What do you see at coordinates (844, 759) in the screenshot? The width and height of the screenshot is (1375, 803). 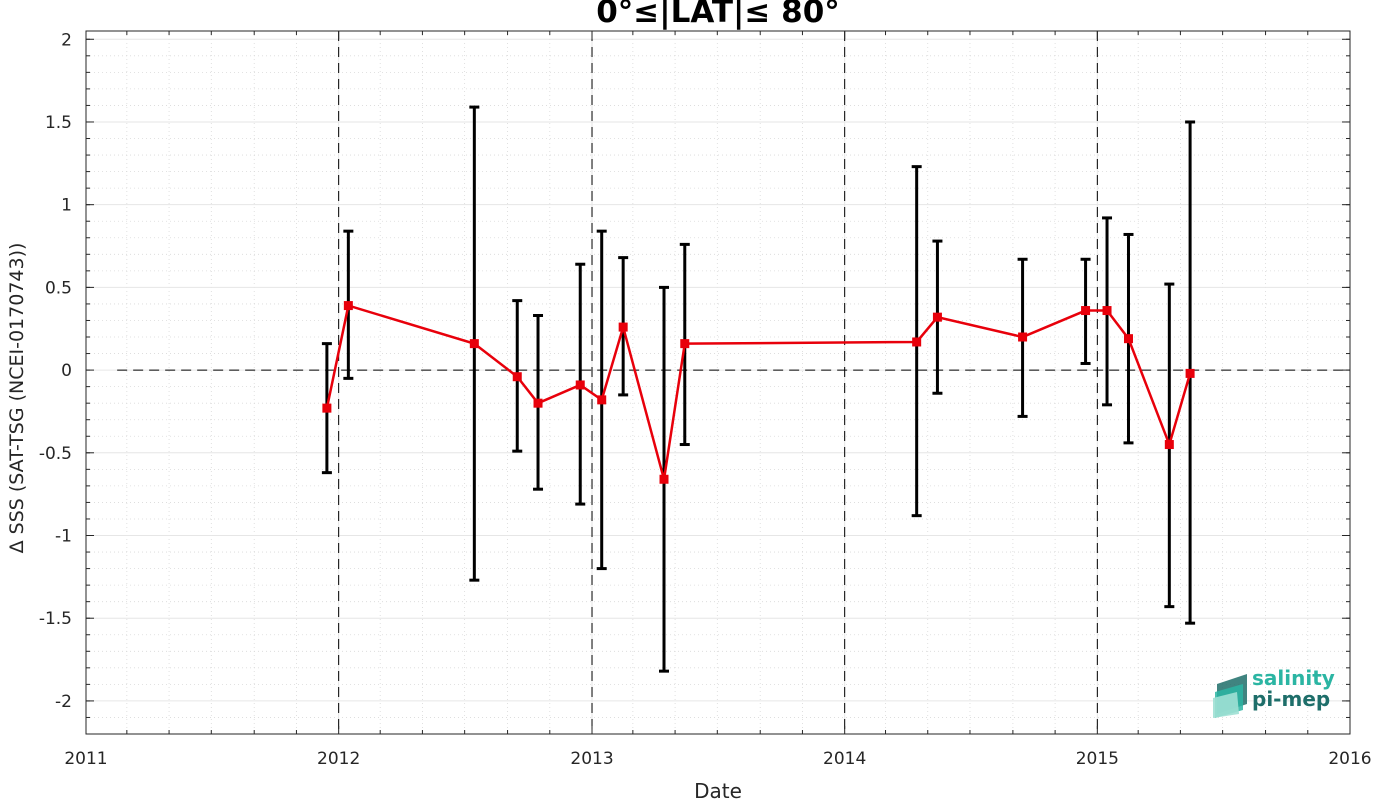 I see `x-tick-label: 2014` at bounding box center [844, 759].